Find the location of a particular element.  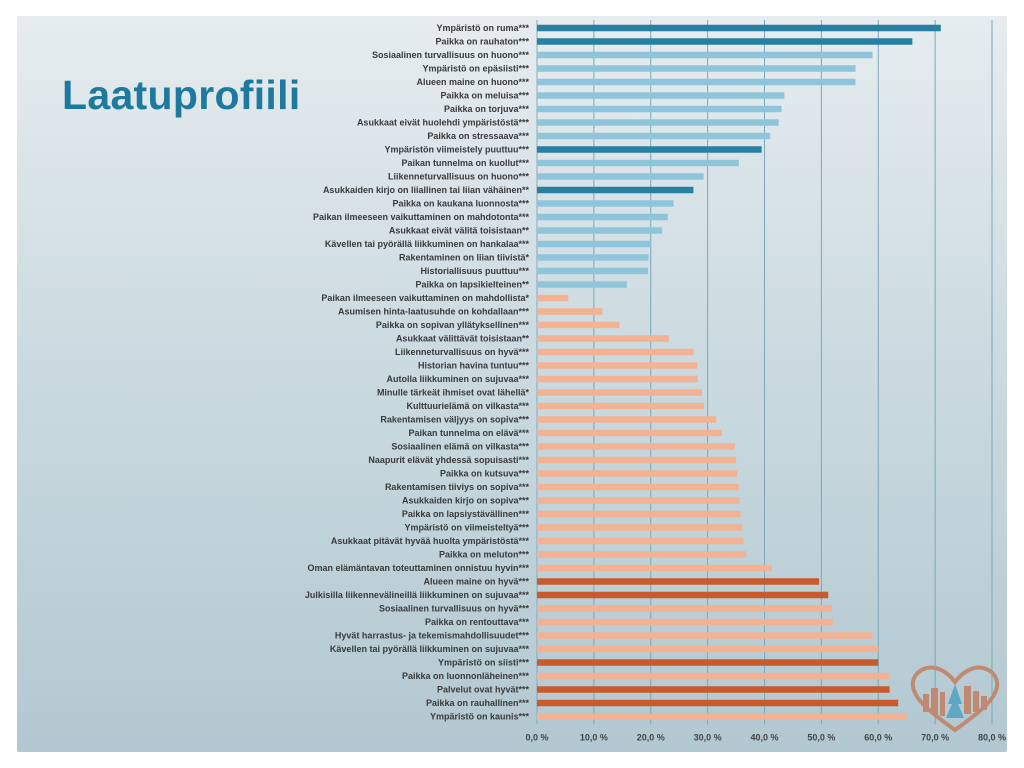

slide-title: Laatuprofiili is located at coordinates (181, 95).